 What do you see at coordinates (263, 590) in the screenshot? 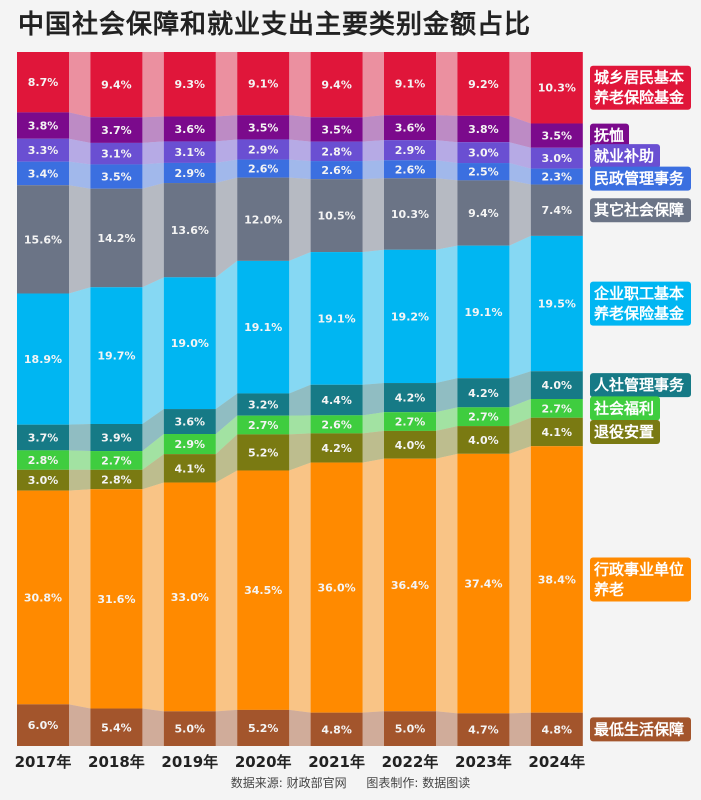
I see `data-label: 34.5%` at bounding box center [263, 590].